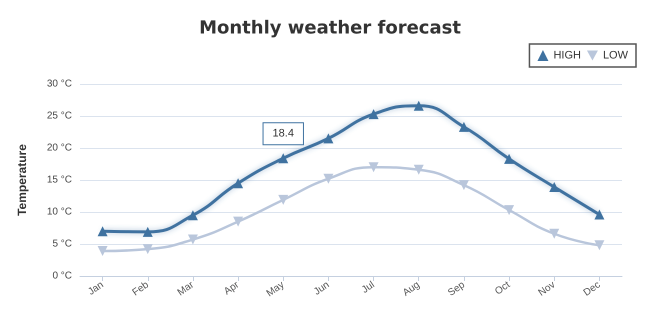 The height and width of the screenshot is (320, 660). Describe the element at coordinates (502, 288) in the screenshot. I see `x-tick-label: Oct` at that location.